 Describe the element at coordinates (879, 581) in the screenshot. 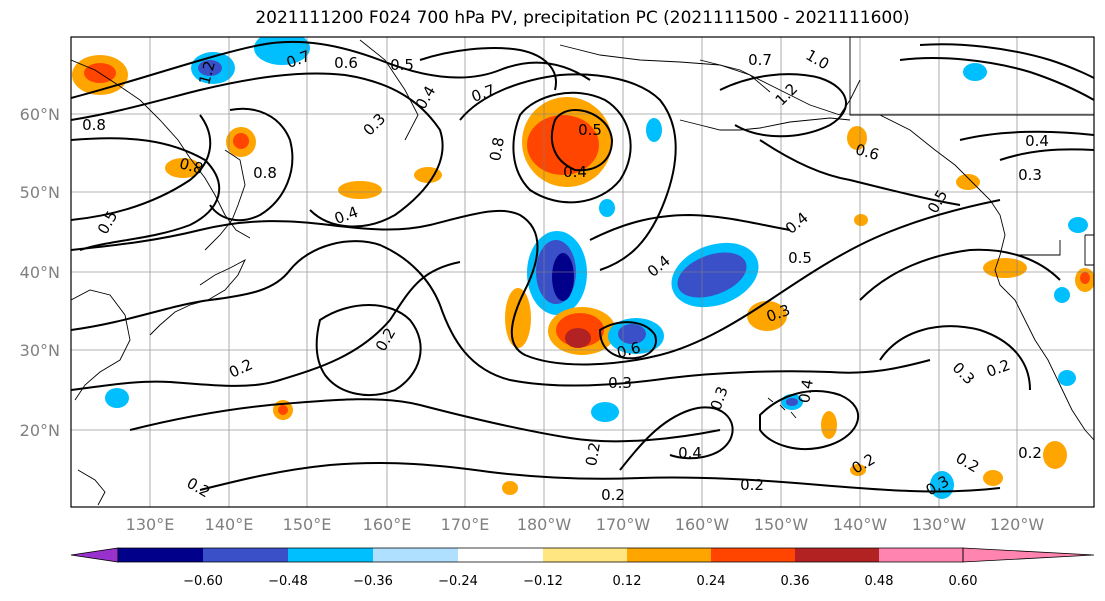

I see `colorbar-tick-label: 0.48` at that location.